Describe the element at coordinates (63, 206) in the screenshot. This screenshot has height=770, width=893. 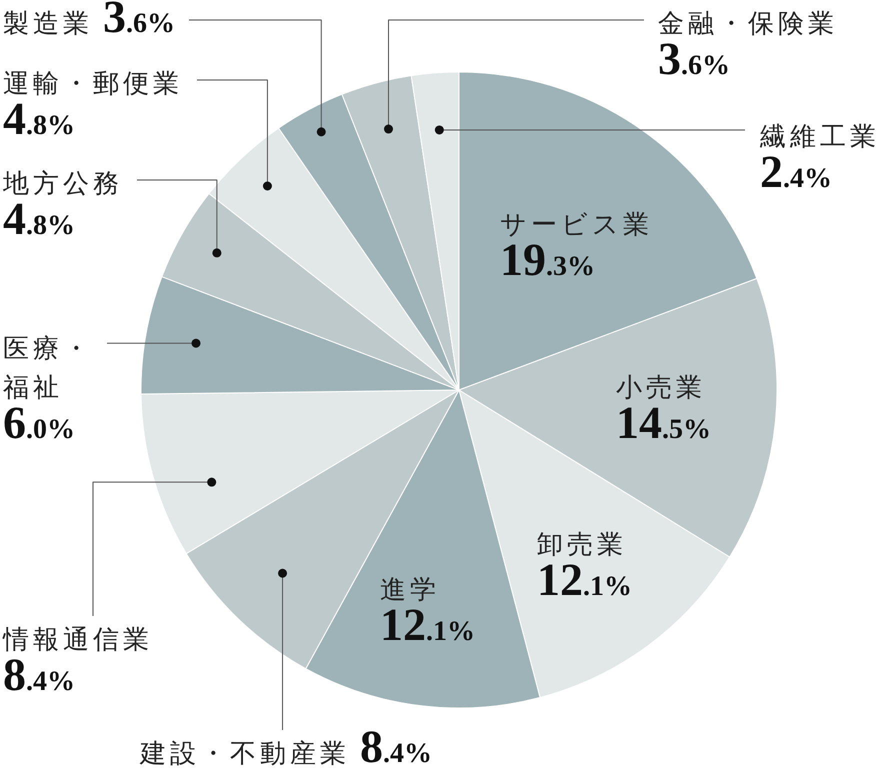
I see `slice-label: 地方公務 4.8%` at that location.